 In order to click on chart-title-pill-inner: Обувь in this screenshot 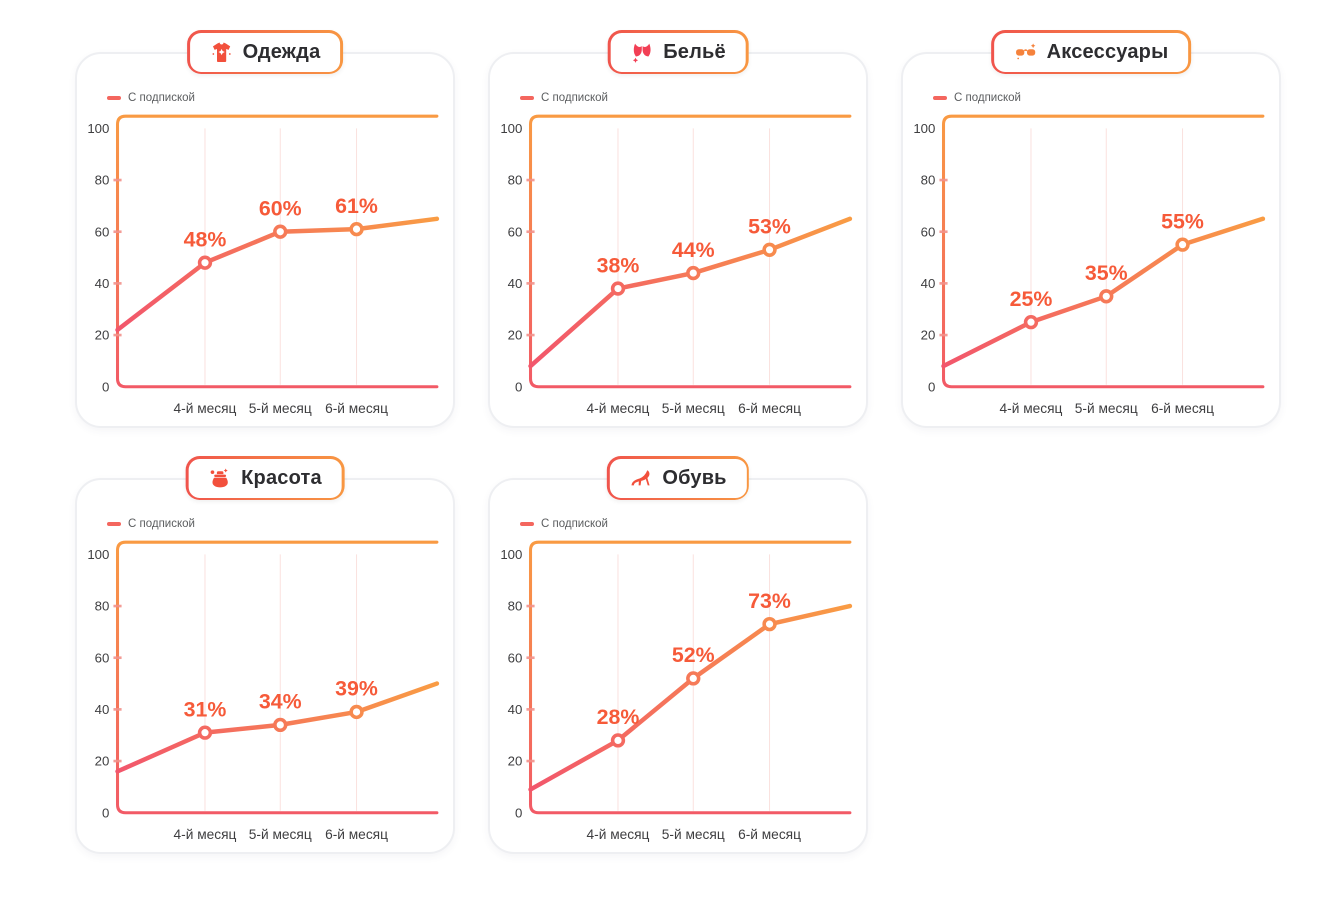, I will do `click(678, 478)`.